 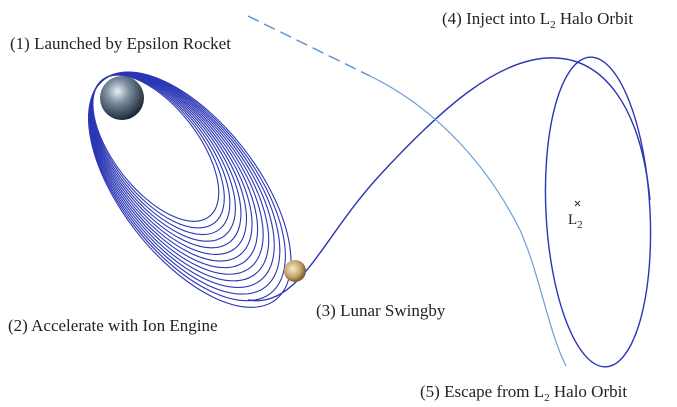 I want to click on earth, so click(x=122, y=98).